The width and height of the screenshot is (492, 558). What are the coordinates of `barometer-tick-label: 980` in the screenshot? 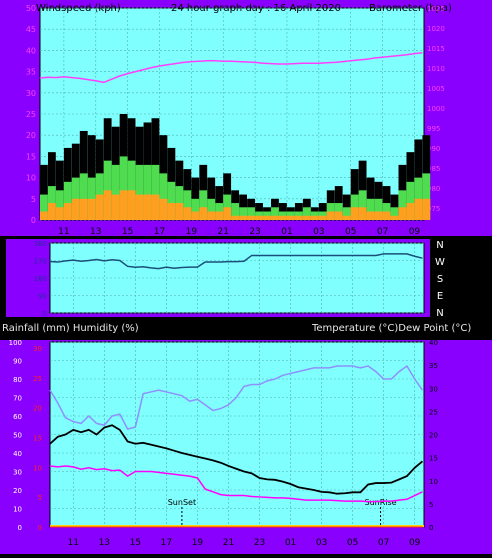 It's located at (433, 189).